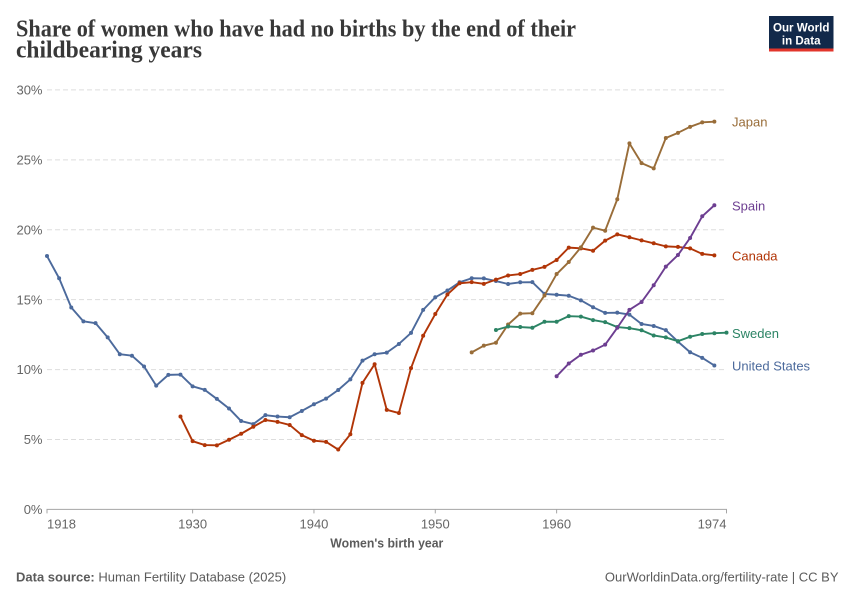 The width and height of the screenshot is (850, 600). I want to click on svg-text: United States, so click(771, 366).